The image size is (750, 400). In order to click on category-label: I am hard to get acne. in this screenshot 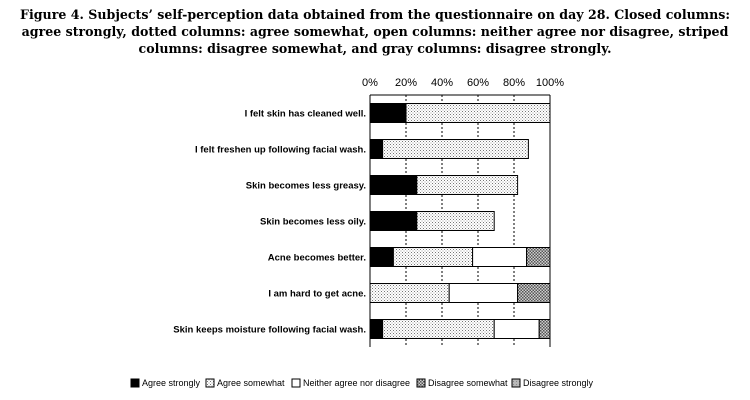, I will do `click(317, 294)`.